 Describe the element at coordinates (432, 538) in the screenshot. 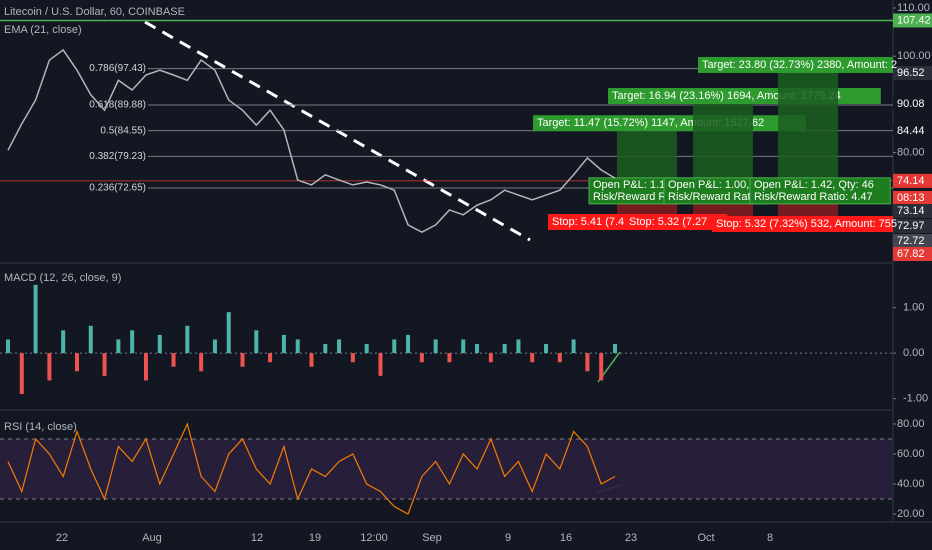

I see `x-tick-label: Sep` at that location.